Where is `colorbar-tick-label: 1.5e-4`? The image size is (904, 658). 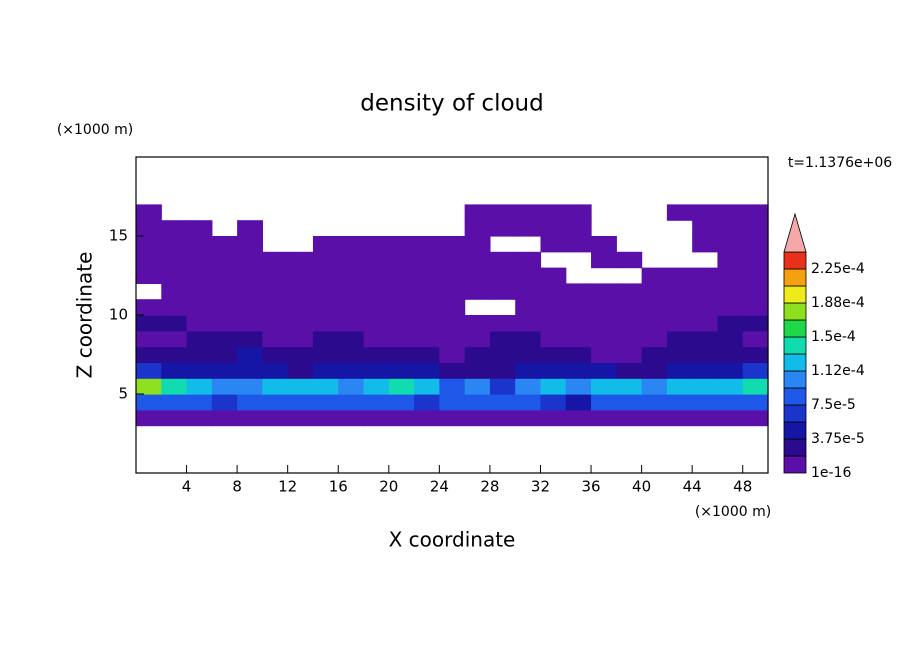 colorbar-tick-label: 1.5e-4 is located at coordinates (833, 337).